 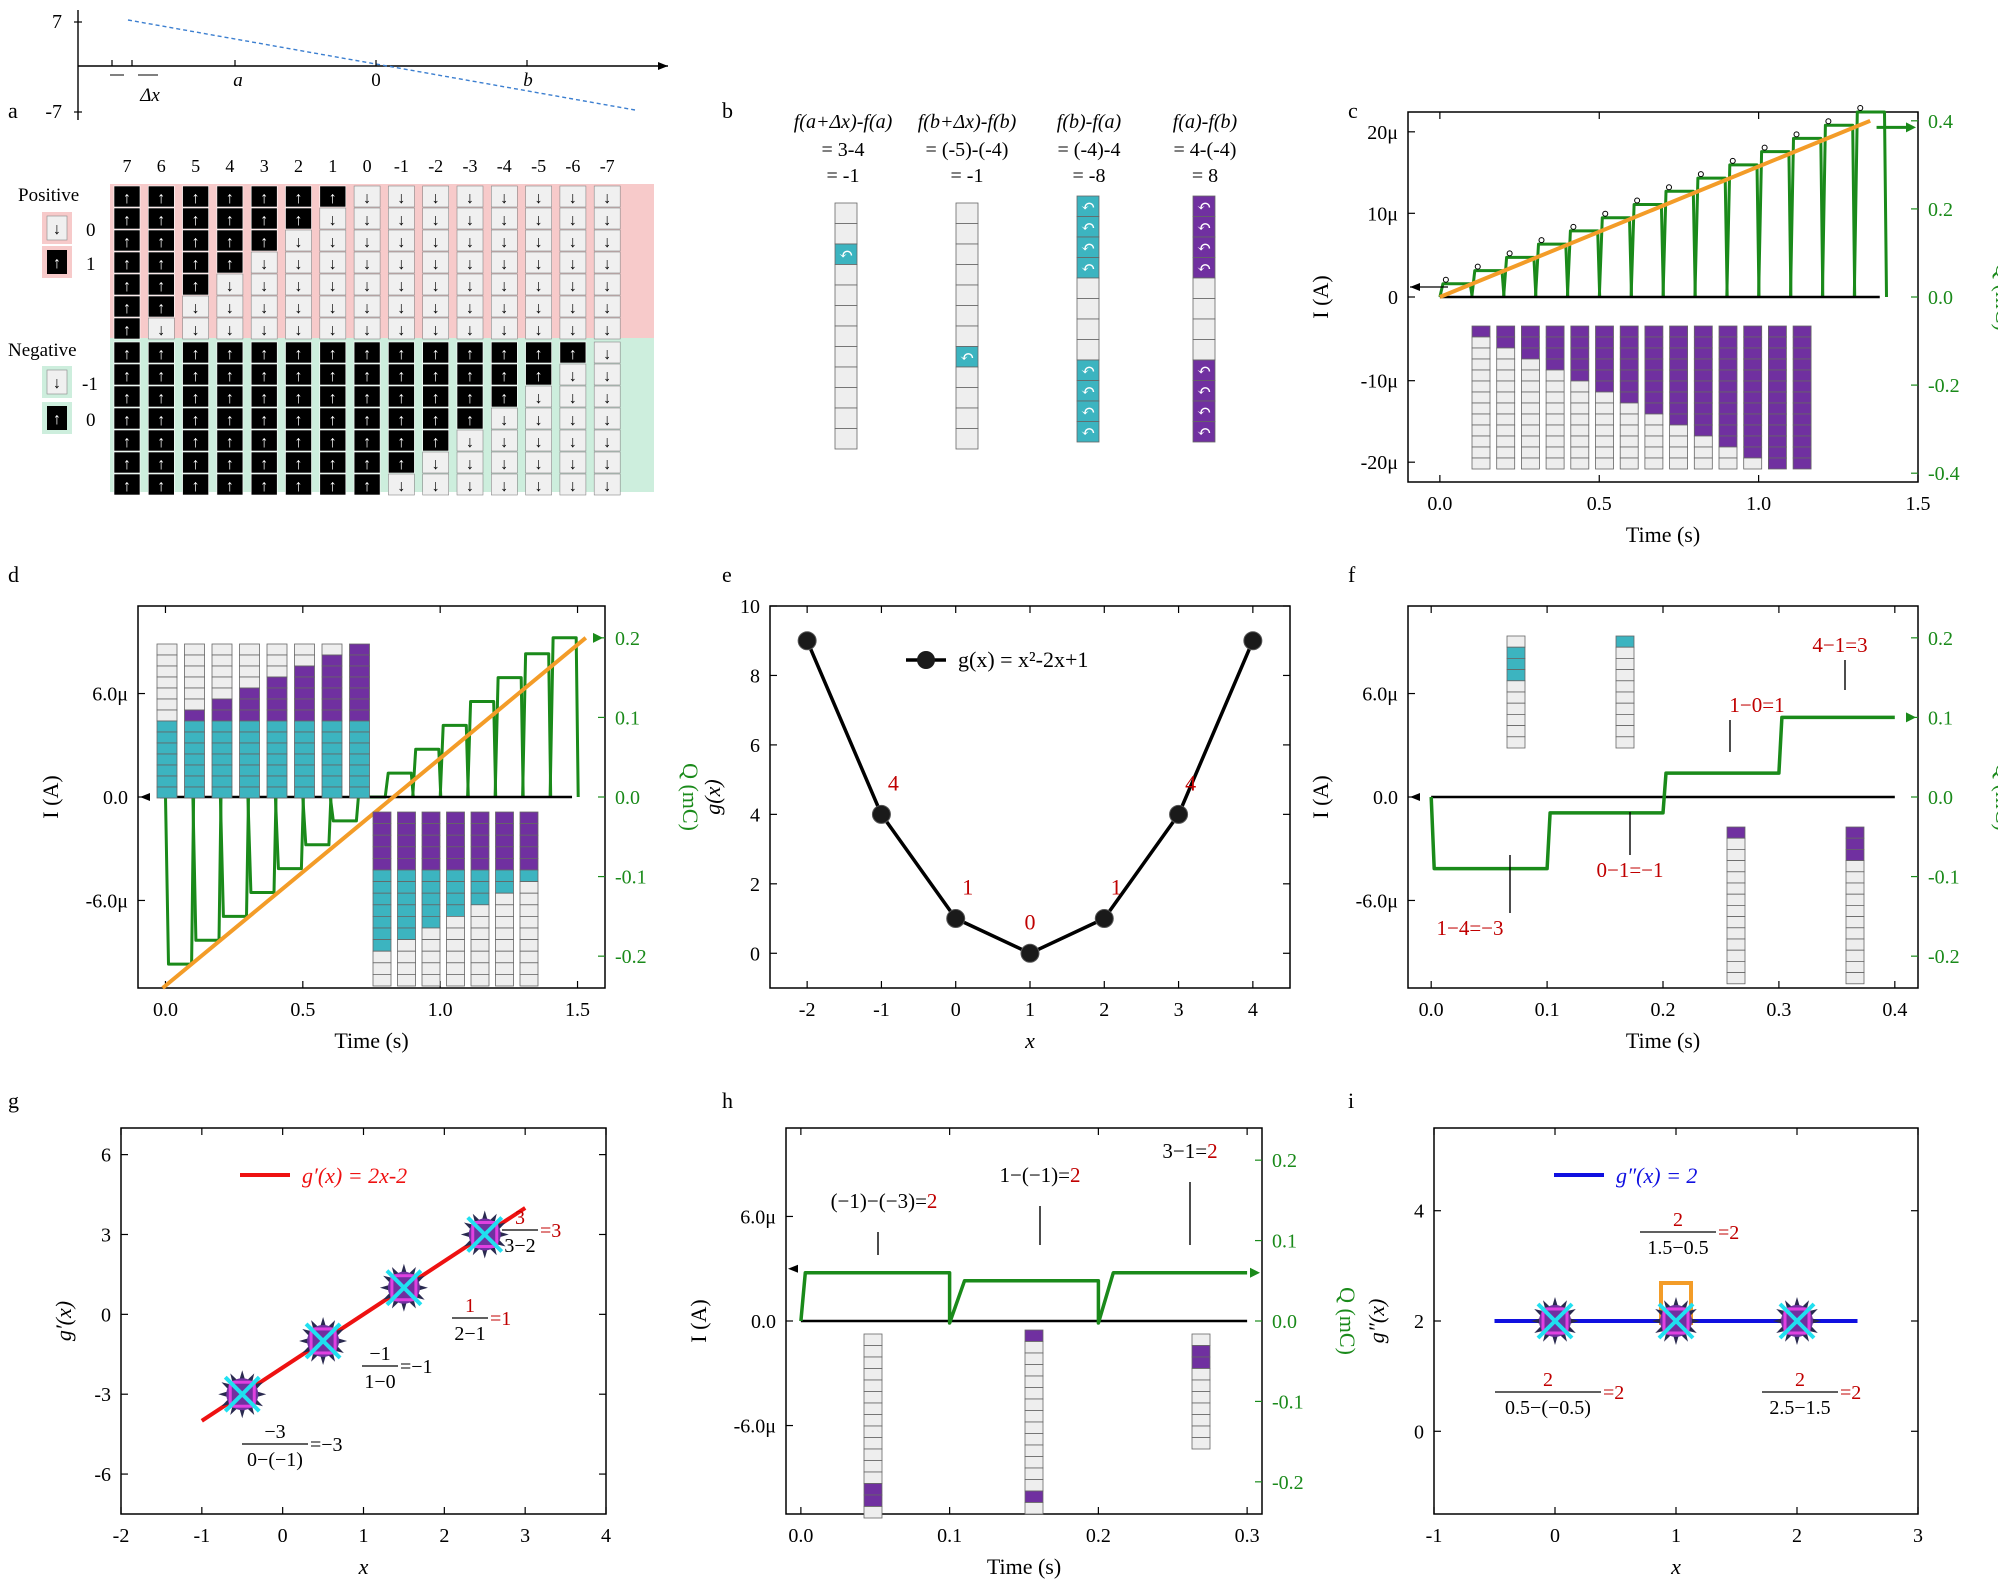 What do you see at coordinates (926, 660) in the screenshot?
I see `legend-marker` at bounding box center [926, 660].